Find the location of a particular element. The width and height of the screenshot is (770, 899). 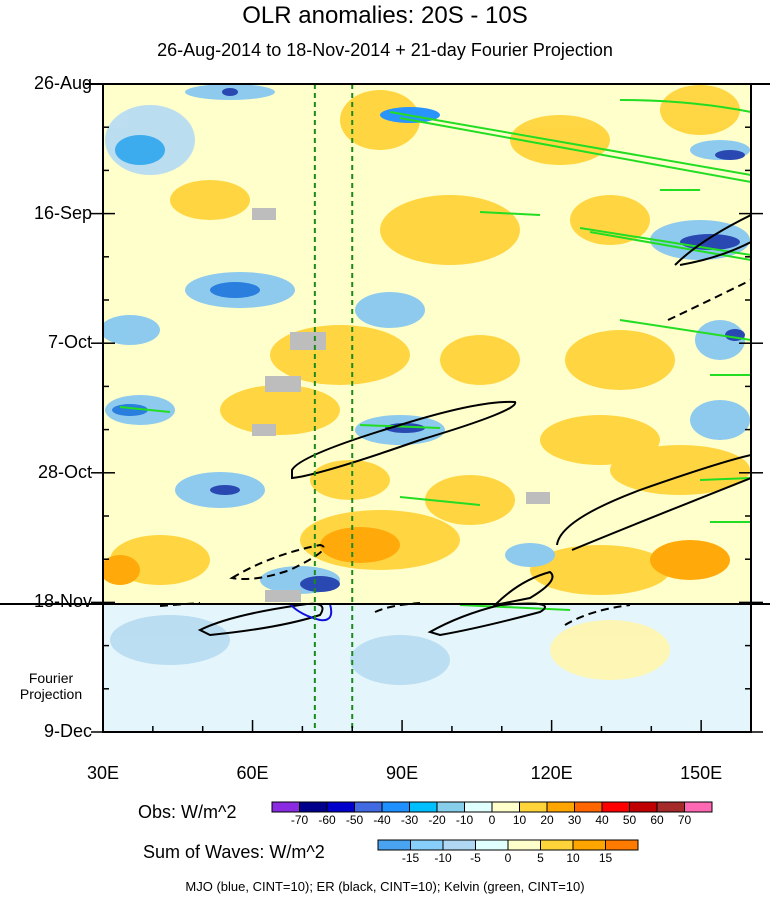

colorbar-tick-label: 30 is located at coordinates (574, 820).